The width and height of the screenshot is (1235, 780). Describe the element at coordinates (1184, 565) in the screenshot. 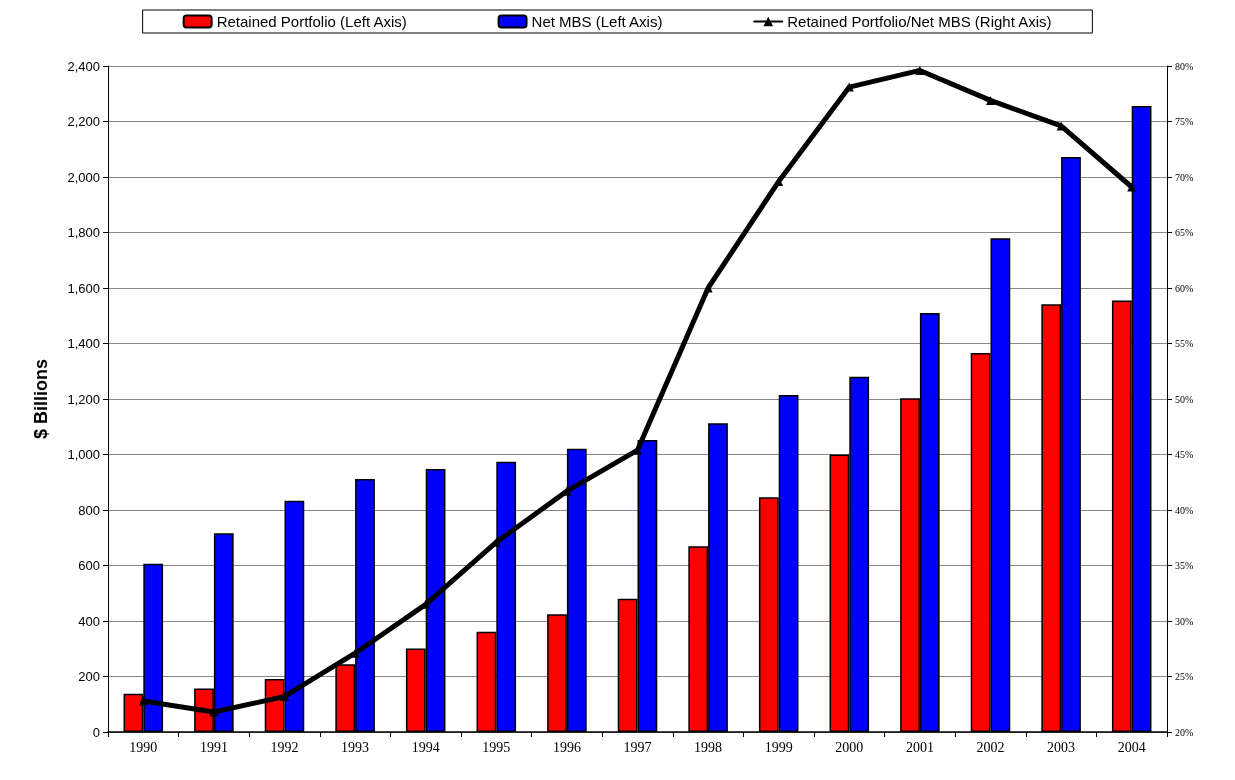

I see `y2-tick-label: 35%` at that location.